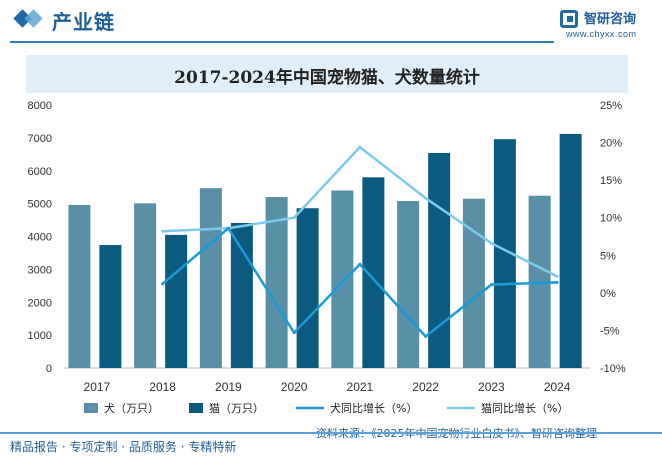 The width and height of the screenshot is (662, 461). What do you see at coordinates (40, 270) in the screenshot?
I see `y-left-tick-label: 3000` at bounding box center [40, 270].